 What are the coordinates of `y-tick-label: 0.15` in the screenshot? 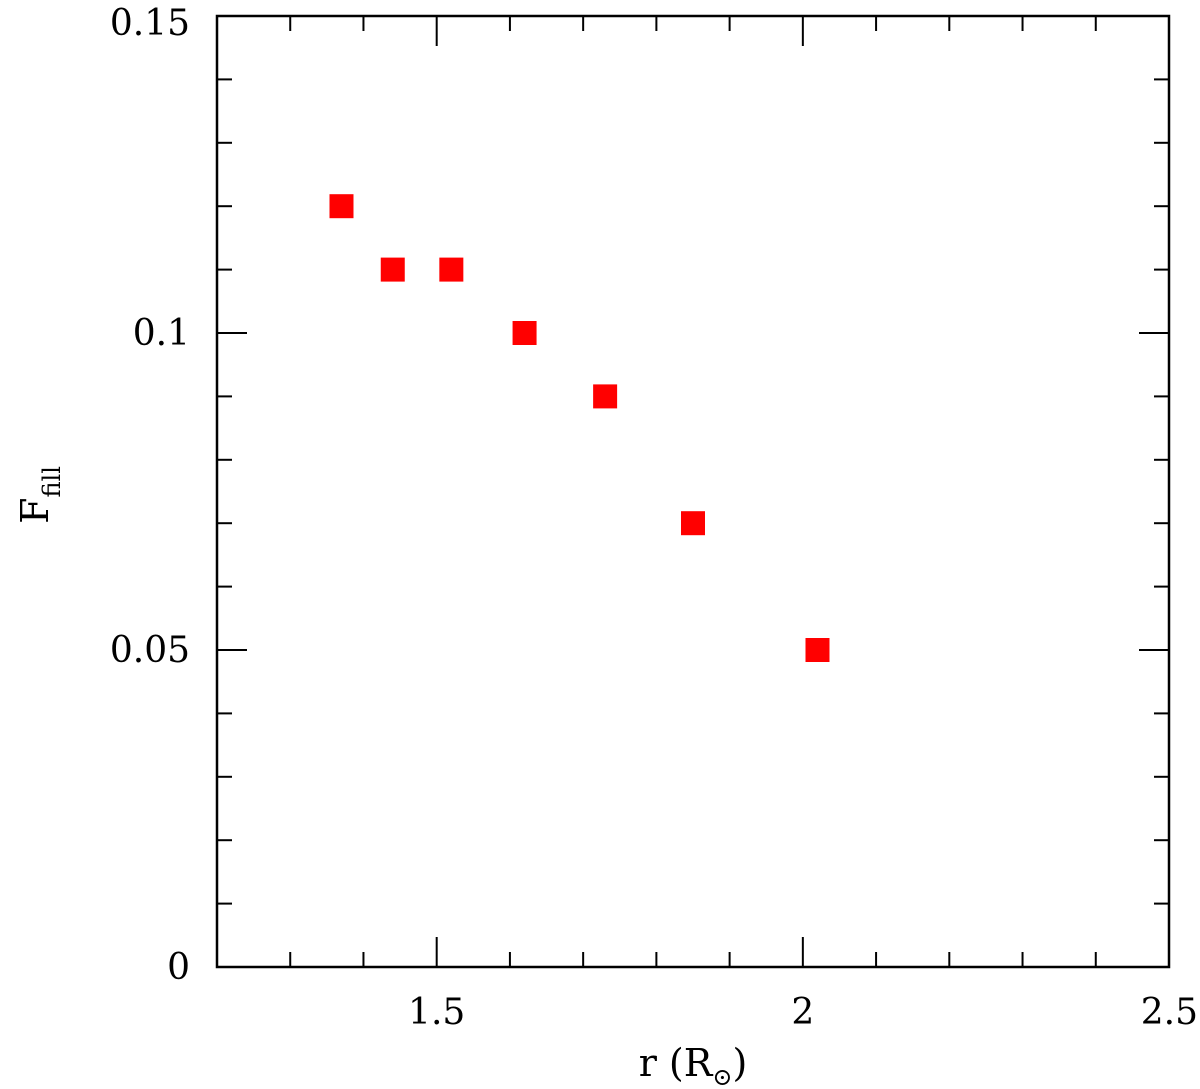 It's located at (150, 23).